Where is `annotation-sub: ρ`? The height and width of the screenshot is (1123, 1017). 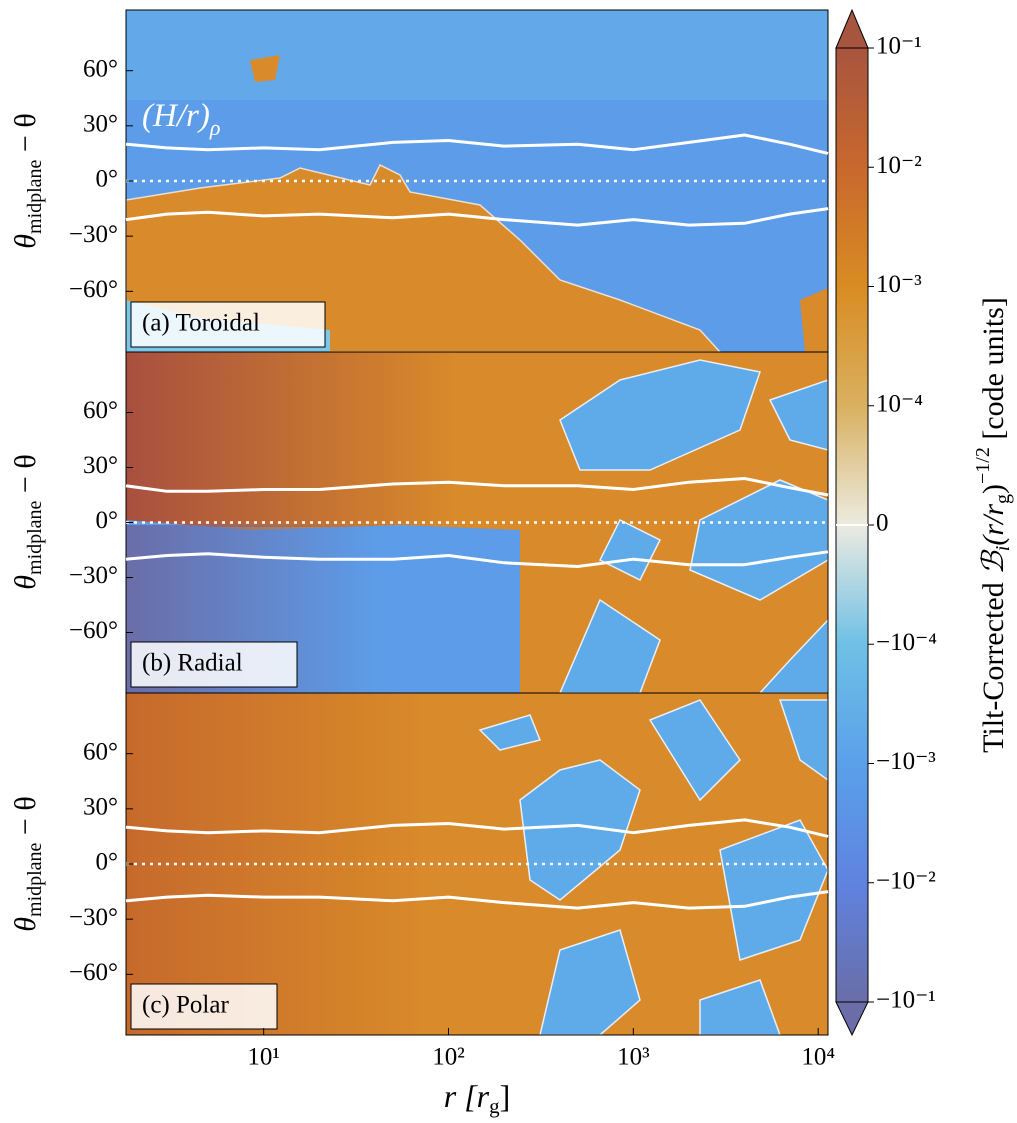
annotation-sub: ρ is located at coordinates (215, 127).